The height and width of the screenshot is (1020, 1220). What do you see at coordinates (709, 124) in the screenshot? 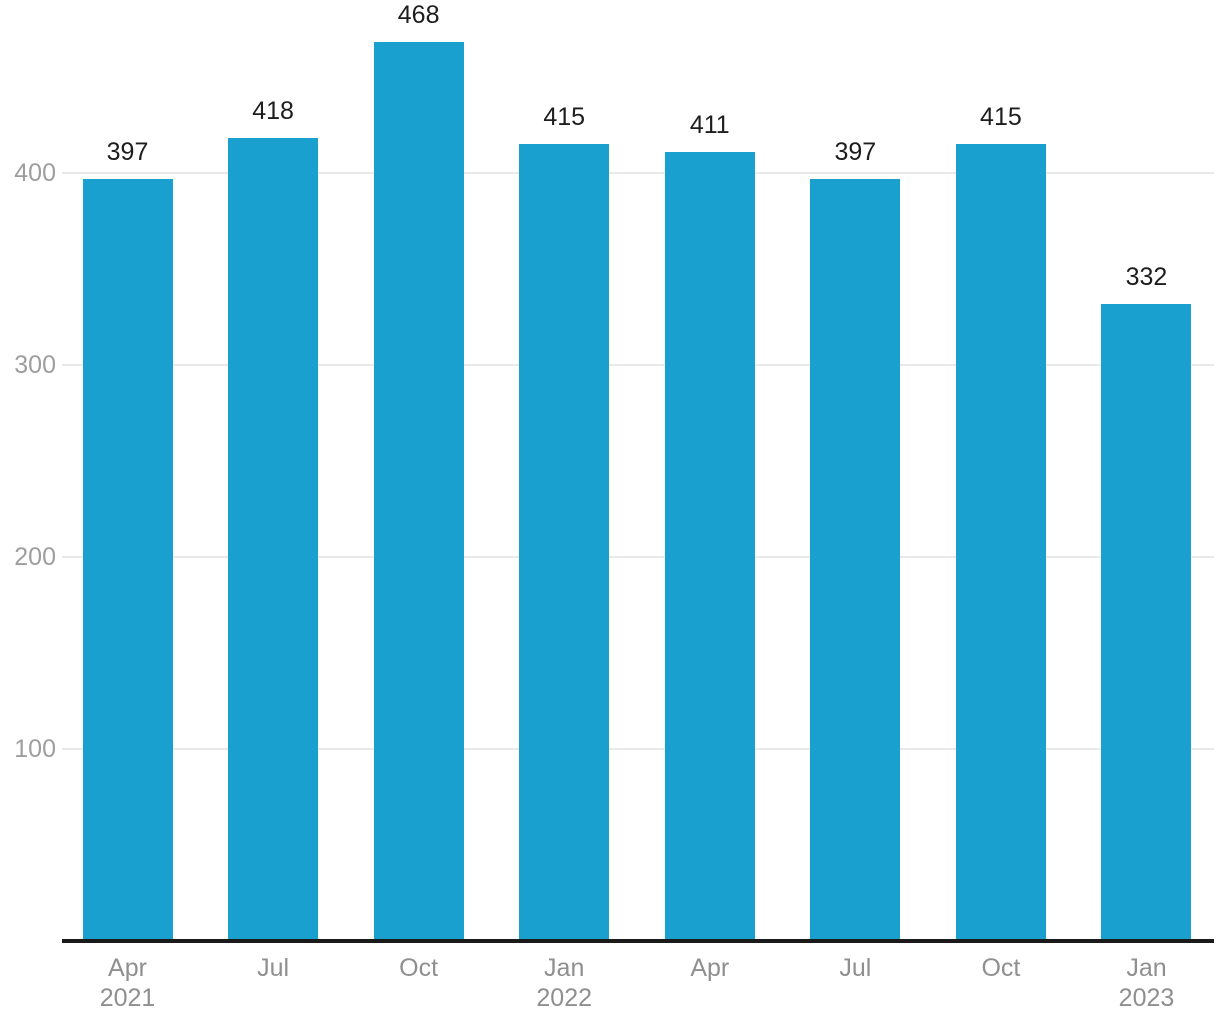
I see `bar-value-label: 411` at bounding box center [709, 124].